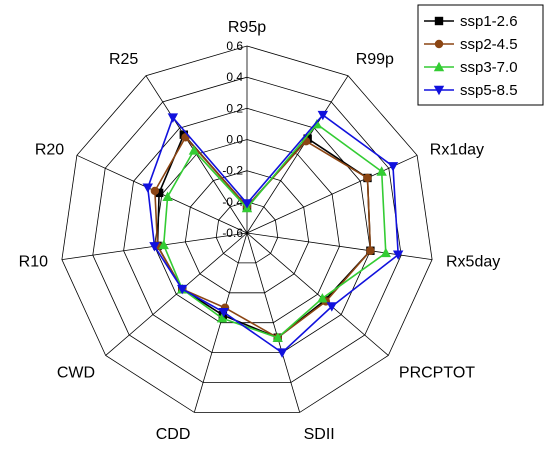 The image size is (550, 464). Describe the element at coordinates (123, 59) in the screenshot. I see `axis-label-r25: R25` at that location.